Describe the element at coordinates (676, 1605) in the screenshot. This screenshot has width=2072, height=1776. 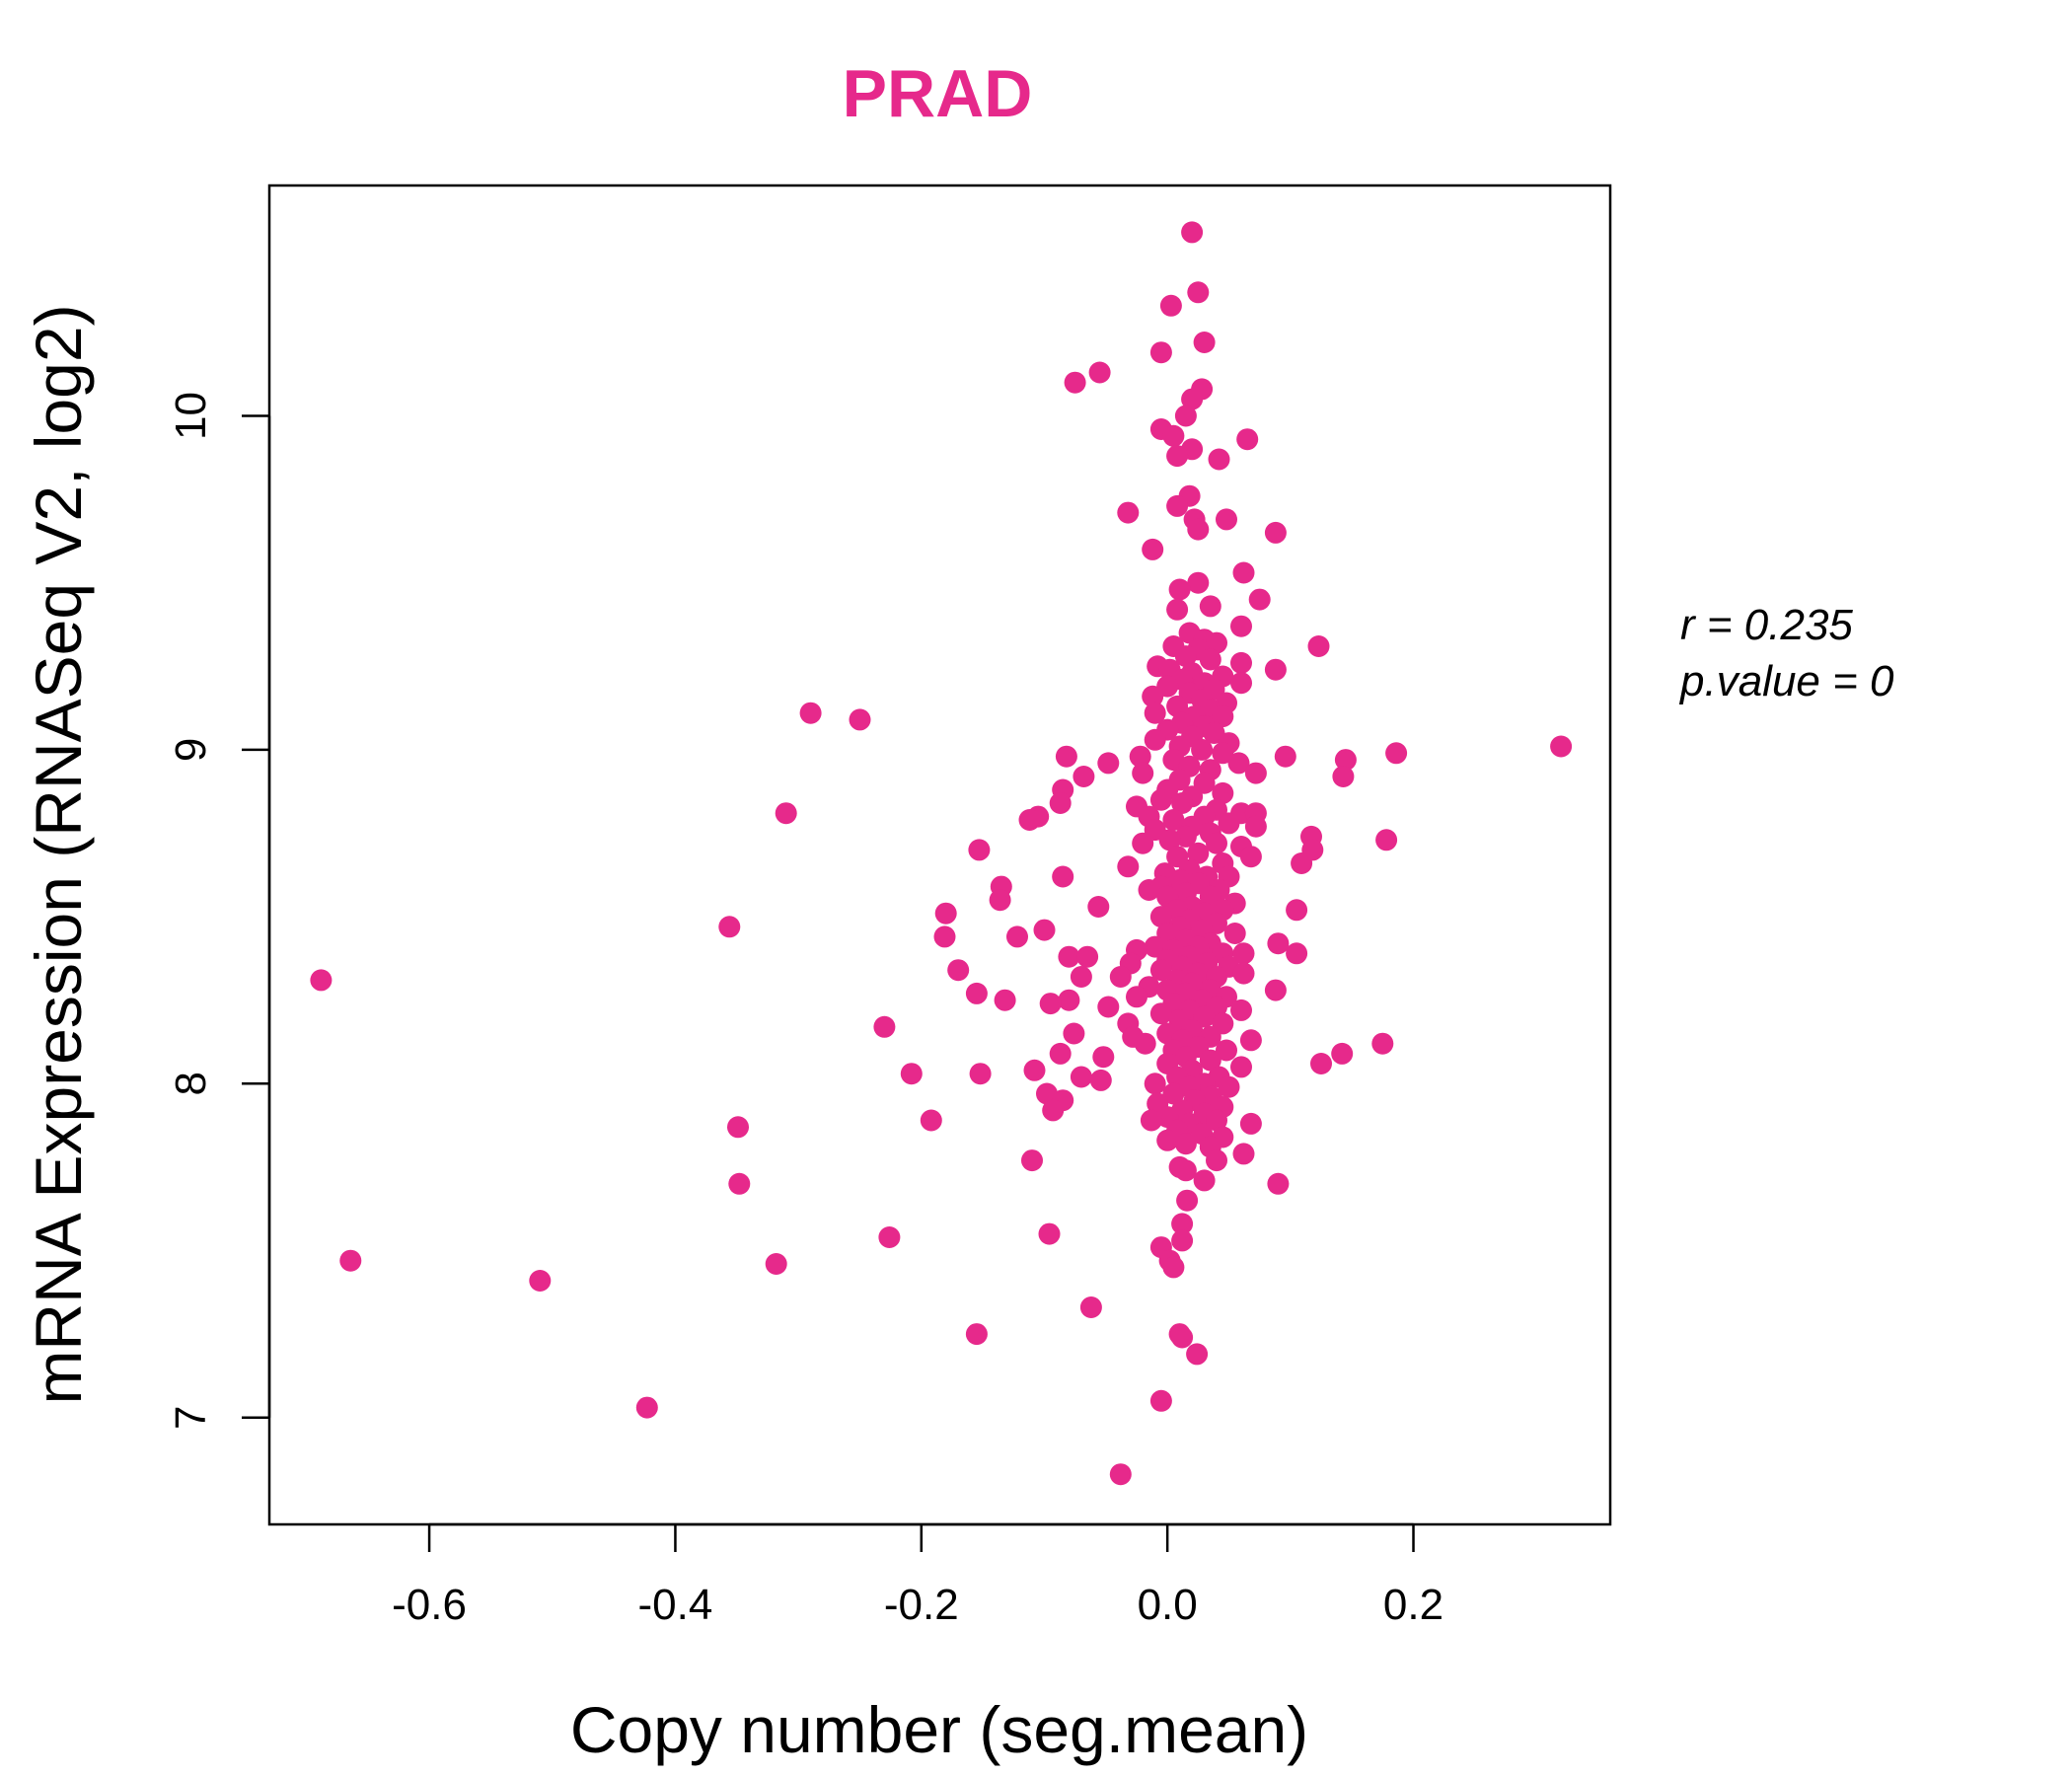
I see `x-tick-label-1: -0.4` at that location.